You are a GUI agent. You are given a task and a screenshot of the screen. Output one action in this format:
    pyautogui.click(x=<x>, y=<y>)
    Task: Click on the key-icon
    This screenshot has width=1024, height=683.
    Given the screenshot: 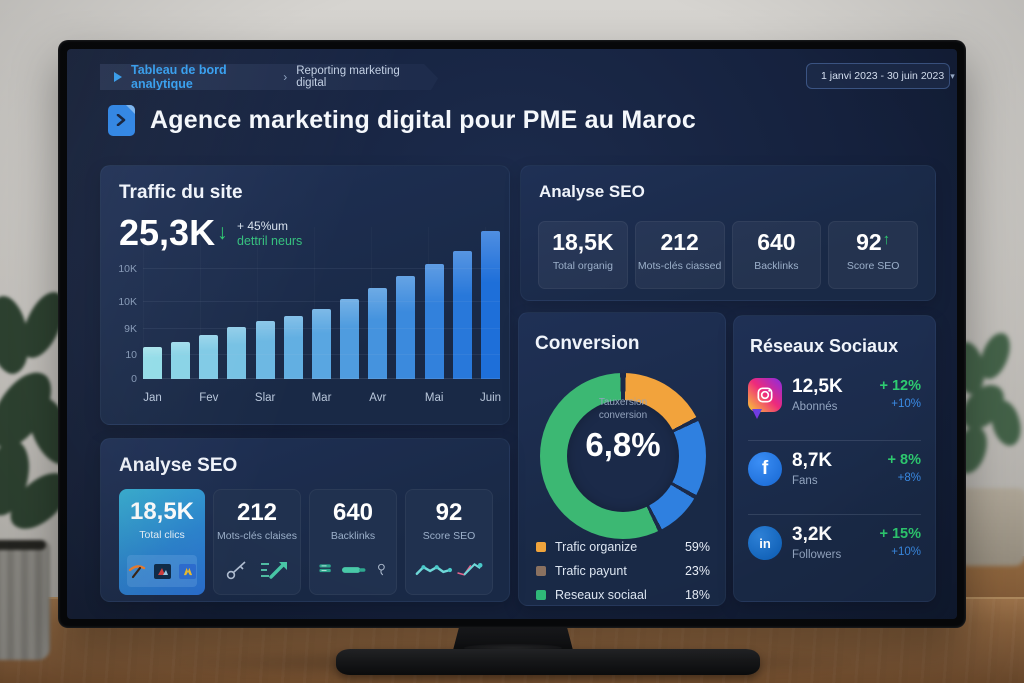 What is the action you would take?
    pyautogui.click(x=236, y=570)
    